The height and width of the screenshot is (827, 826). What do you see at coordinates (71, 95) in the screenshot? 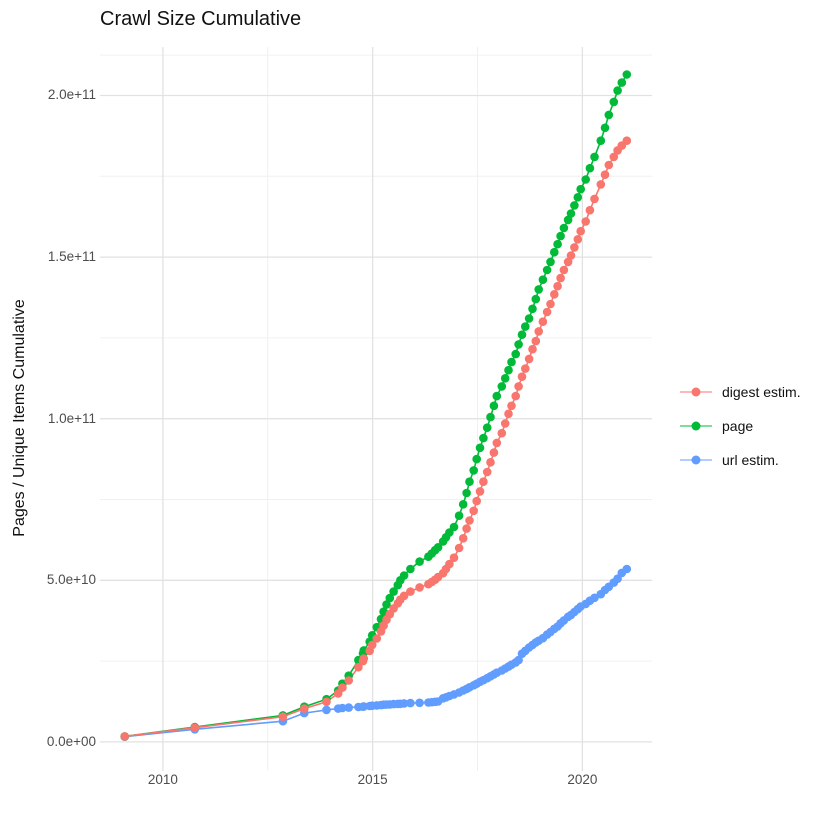
I see `y-tick-label: 2.0e+11` at bounding box center [71, 95].